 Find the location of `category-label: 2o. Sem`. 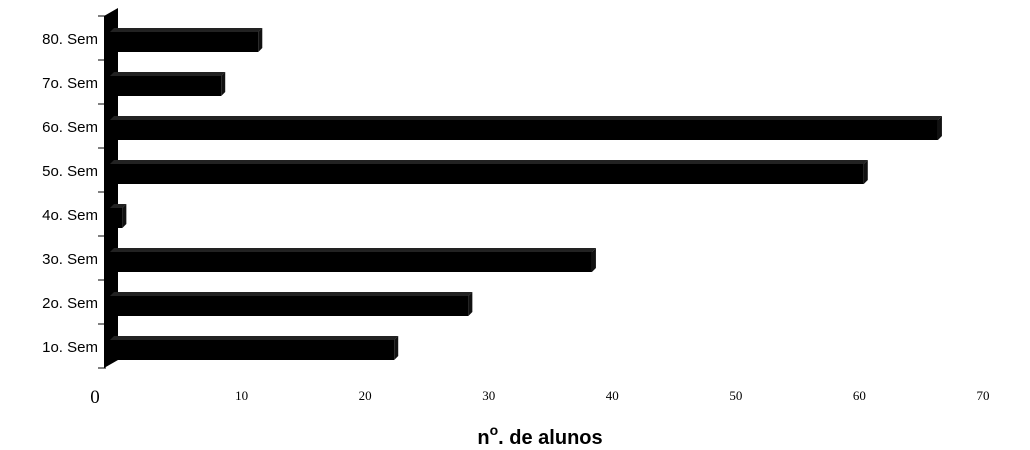

category-label: 2o. Sem is located at coordinates (70, 303).